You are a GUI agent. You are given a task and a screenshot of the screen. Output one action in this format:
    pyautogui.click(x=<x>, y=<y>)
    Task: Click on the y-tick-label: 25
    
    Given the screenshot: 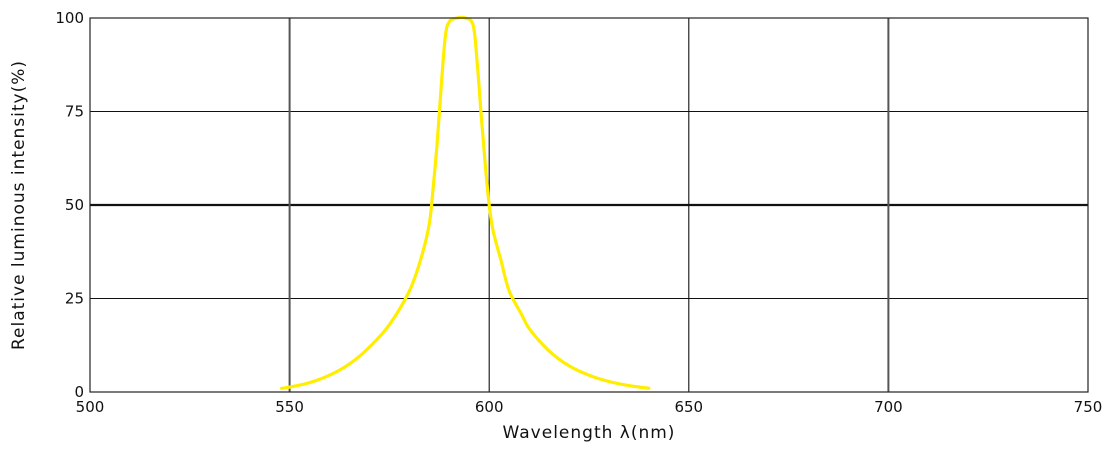 What is the action you would take?
    pyautogui.click(x=74, y=299)
    